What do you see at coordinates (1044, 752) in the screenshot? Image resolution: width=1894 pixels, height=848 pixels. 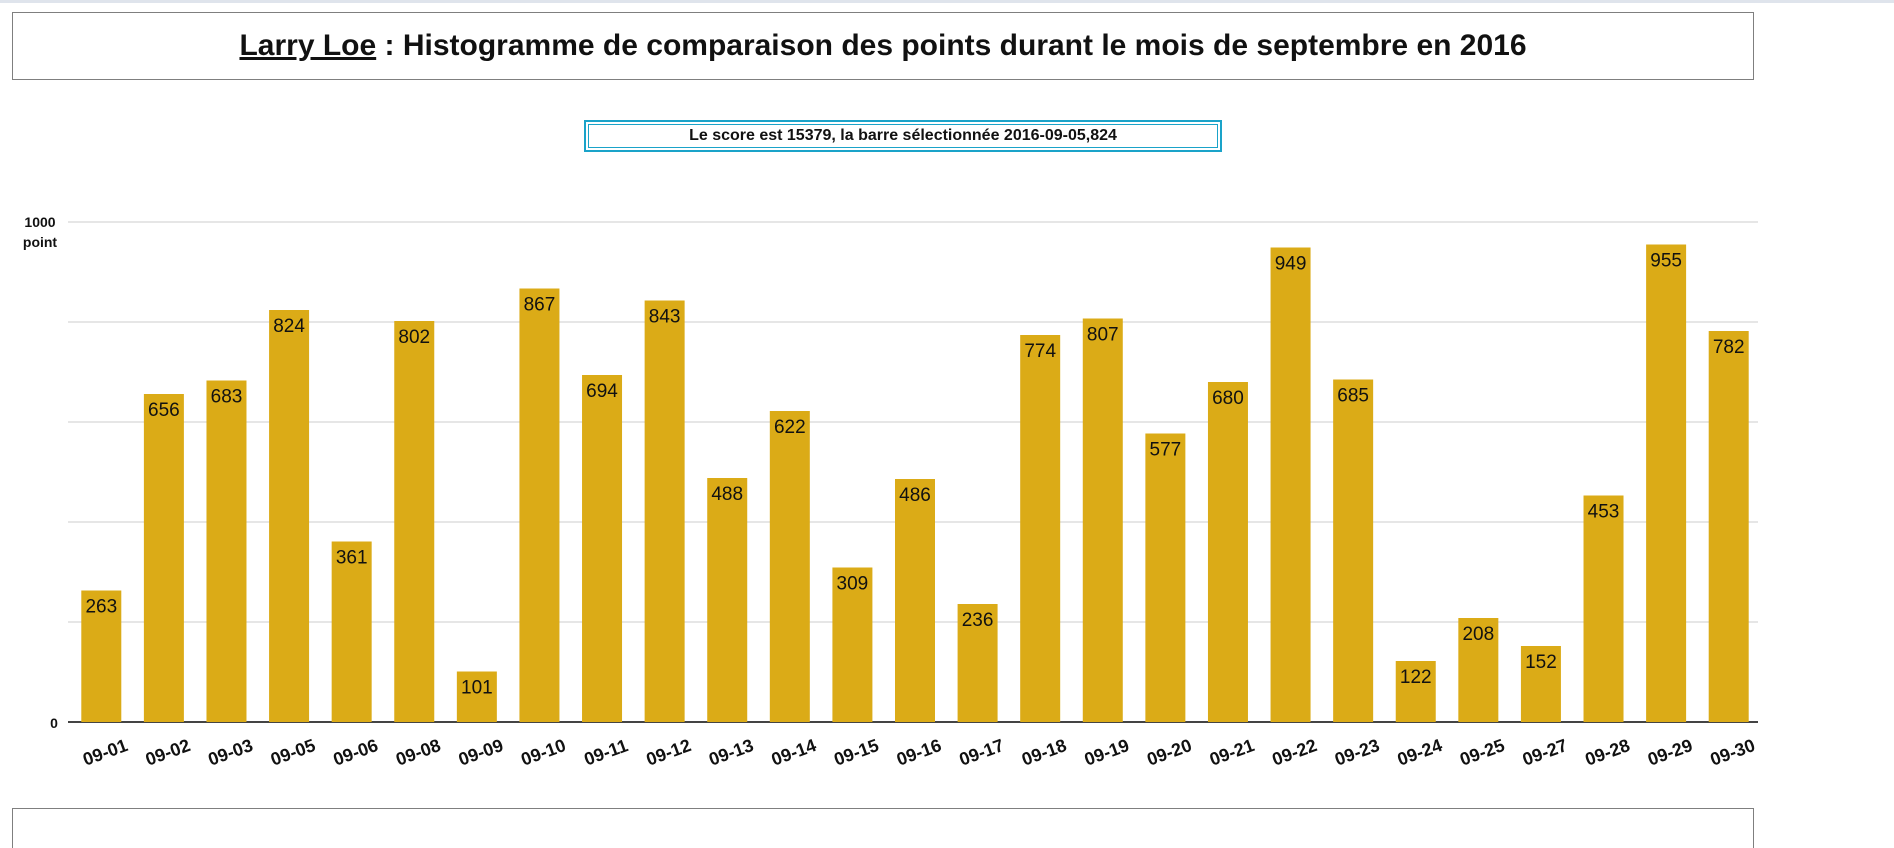 I see `category-label: 09-18` at bounding box center [1044, 752].